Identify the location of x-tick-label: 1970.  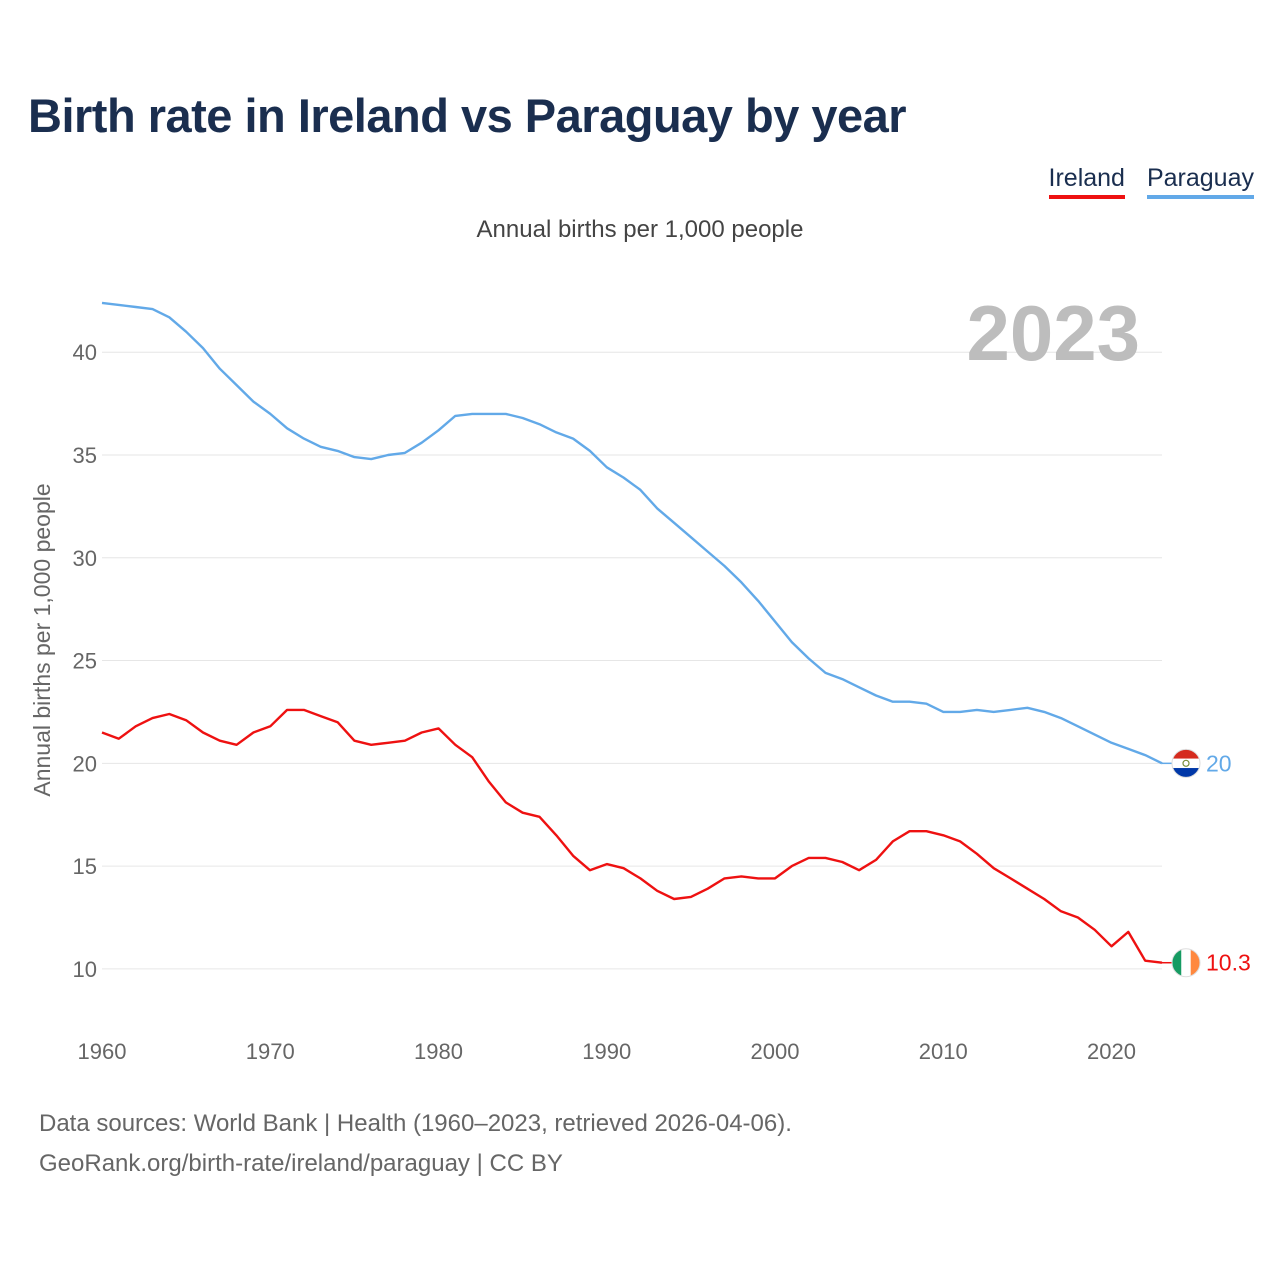
(270, 1051).